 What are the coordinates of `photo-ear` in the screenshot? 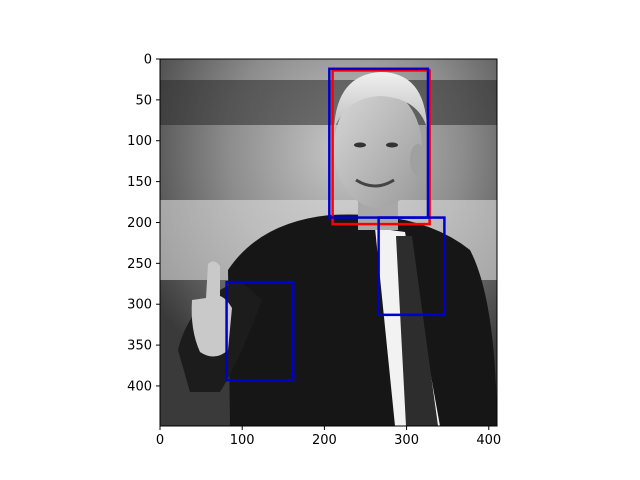 It's located at (418, 160).